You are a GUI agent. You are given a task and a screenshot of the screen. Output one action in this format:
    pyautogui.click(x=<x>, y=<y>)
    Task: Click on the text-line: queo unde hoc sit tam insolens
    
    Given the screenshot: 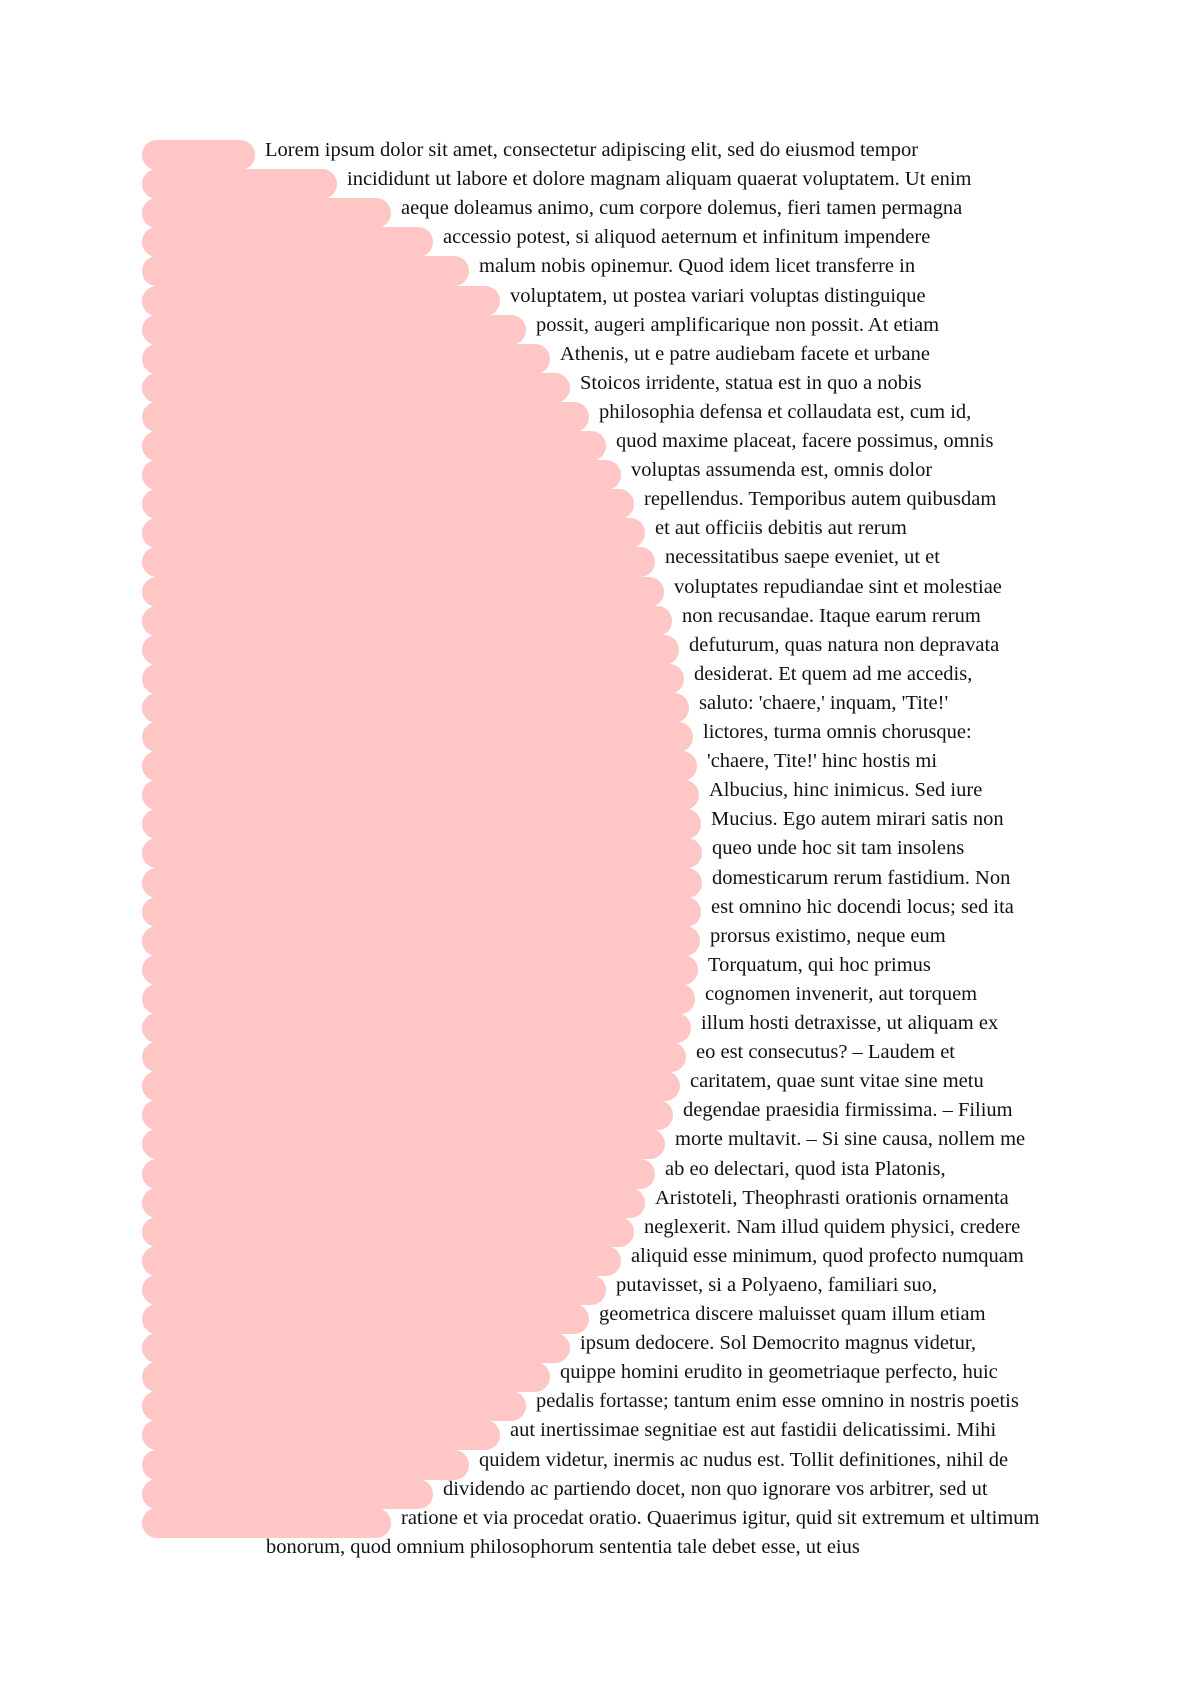 What is the action you would take?
    pyautogui.click(x=838, y=848)
    